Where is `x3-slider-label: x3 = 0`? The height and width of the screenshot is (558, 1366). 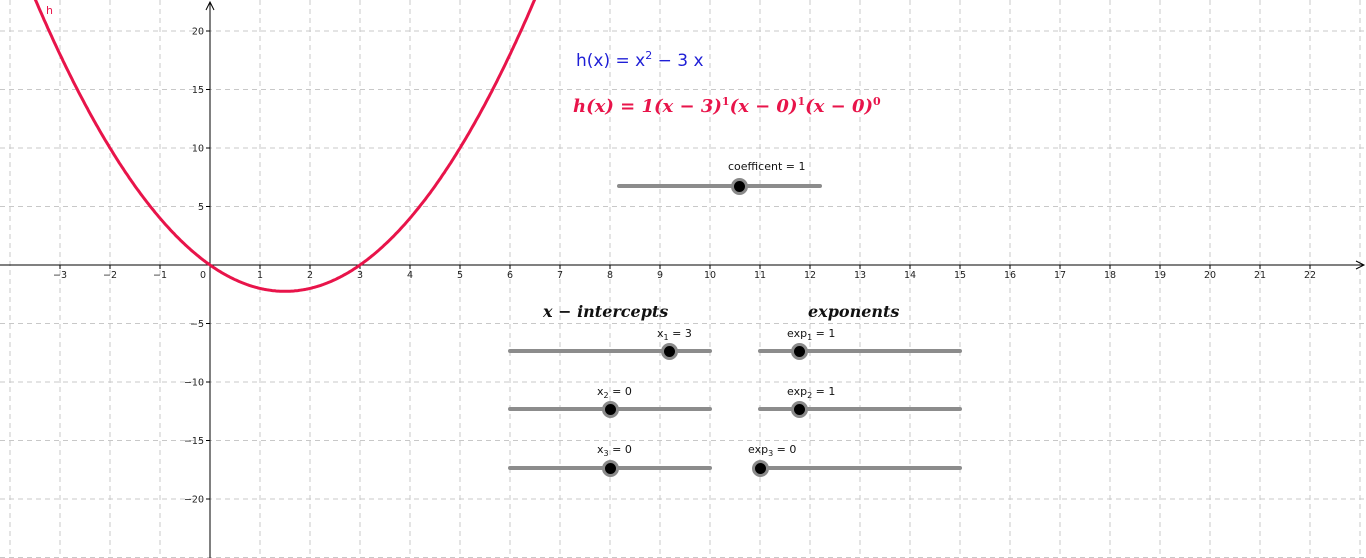
x3-slider-label: x3 = 0 is located at coordinates (614, 450).